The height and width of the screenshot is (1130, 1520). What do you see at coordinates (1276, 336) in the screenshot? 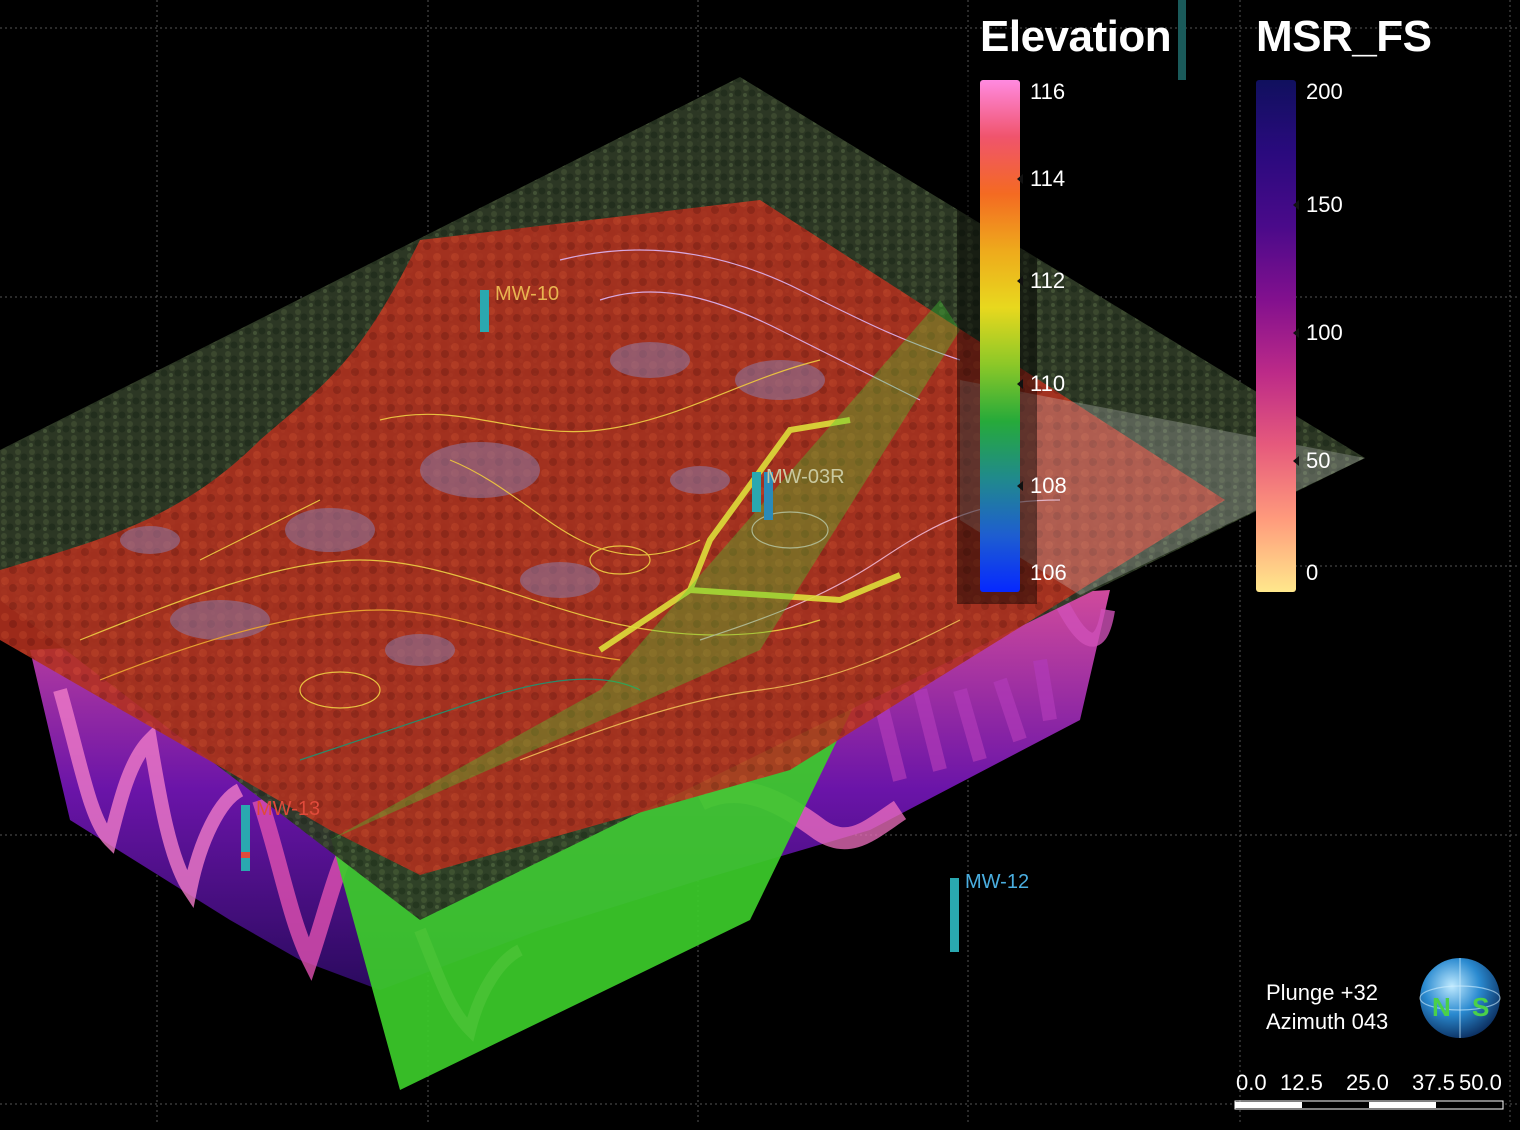
I see `msr-fs-colorbar` at bounding box center [1276, 336].